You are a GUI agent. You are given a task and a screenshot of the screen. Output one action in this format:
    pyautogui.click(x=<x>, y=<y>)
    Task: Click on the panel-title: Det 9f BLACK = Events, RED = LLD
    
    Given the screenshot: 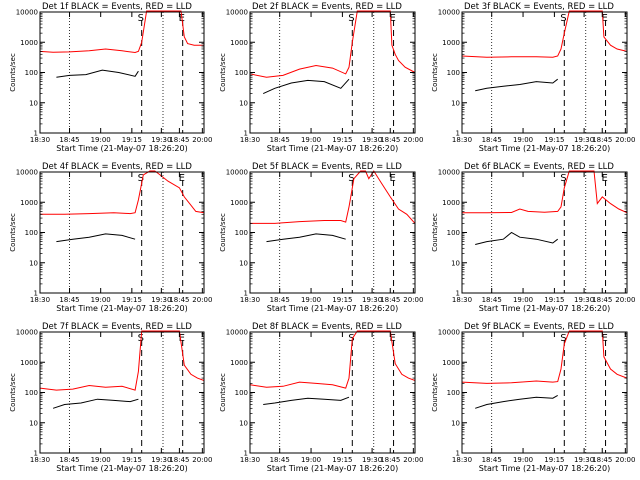 What is the action you would take?
    pyautogui.click(x=539, y=327)
    